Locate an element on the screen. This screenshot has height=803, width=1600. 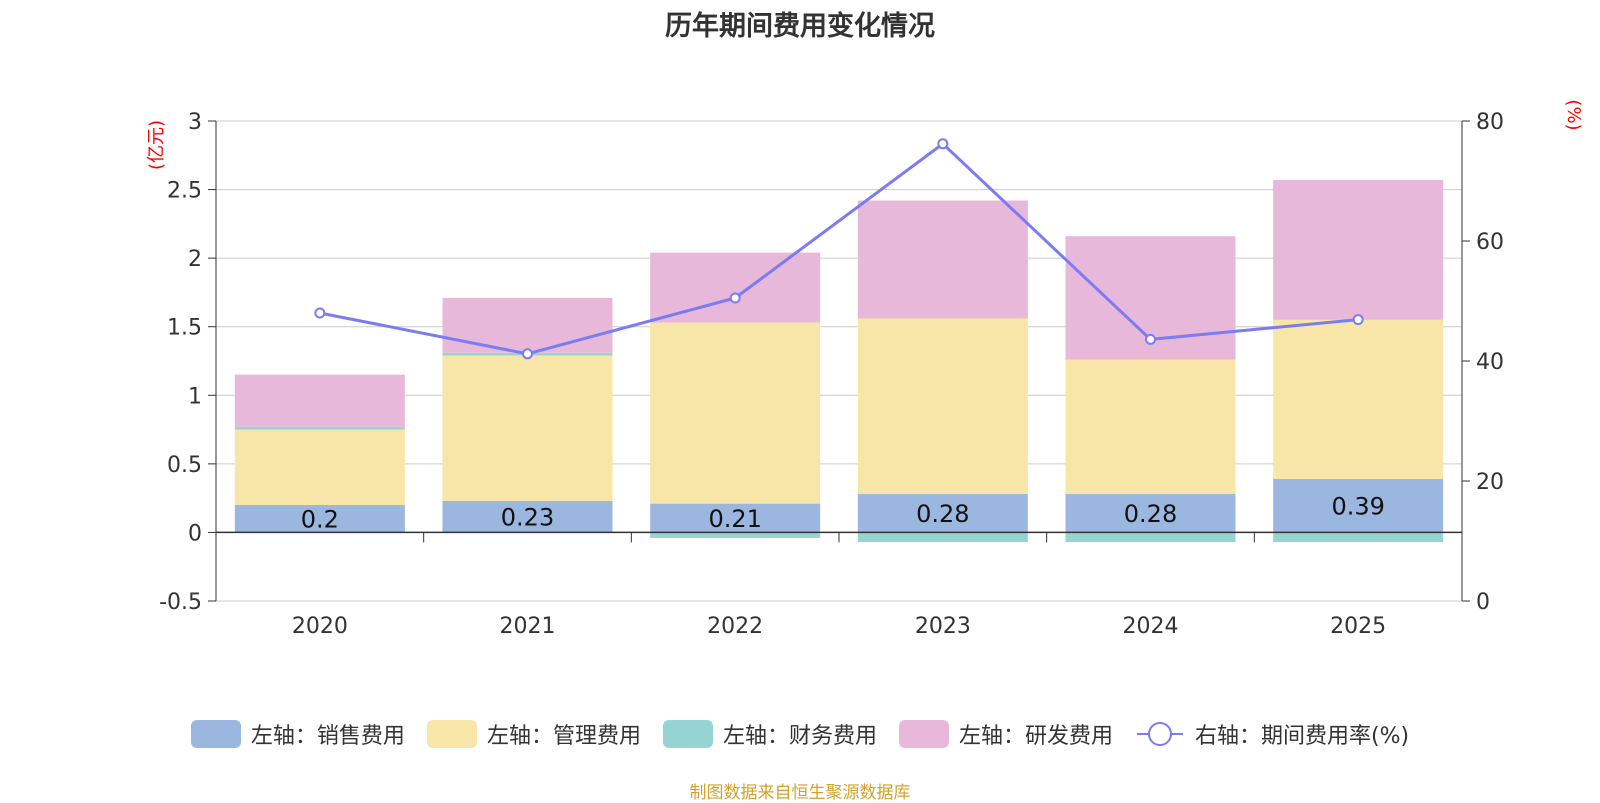
chart-title: 历年期间费用变化情况 is located at coordinates (800, 26).